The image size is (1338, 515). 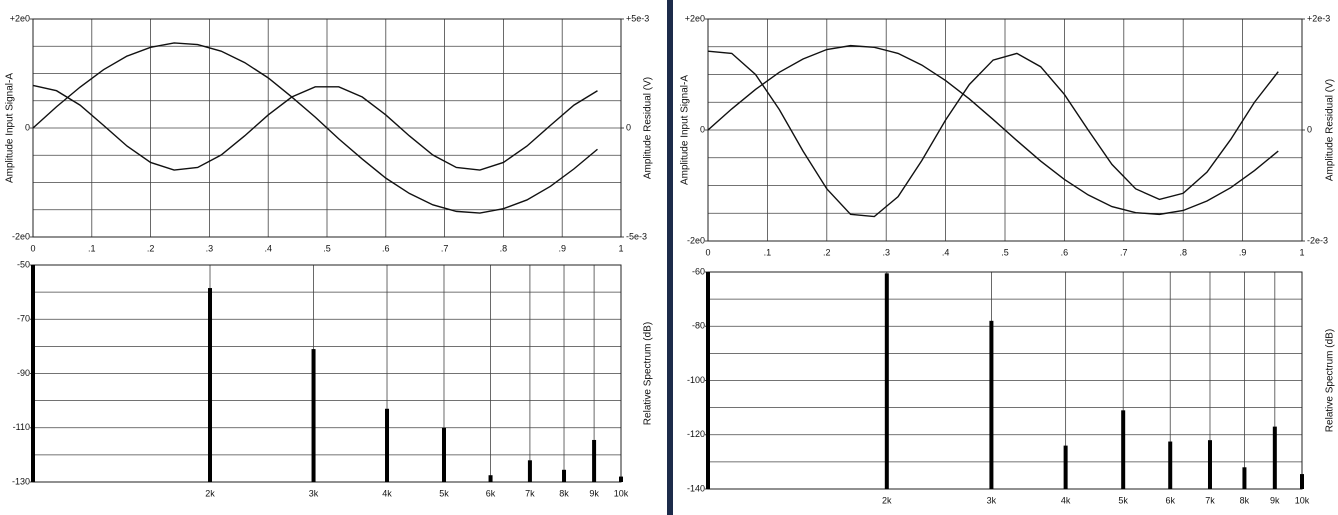 I want to click on y-tick-label: -90, so click(x=23, y=373).